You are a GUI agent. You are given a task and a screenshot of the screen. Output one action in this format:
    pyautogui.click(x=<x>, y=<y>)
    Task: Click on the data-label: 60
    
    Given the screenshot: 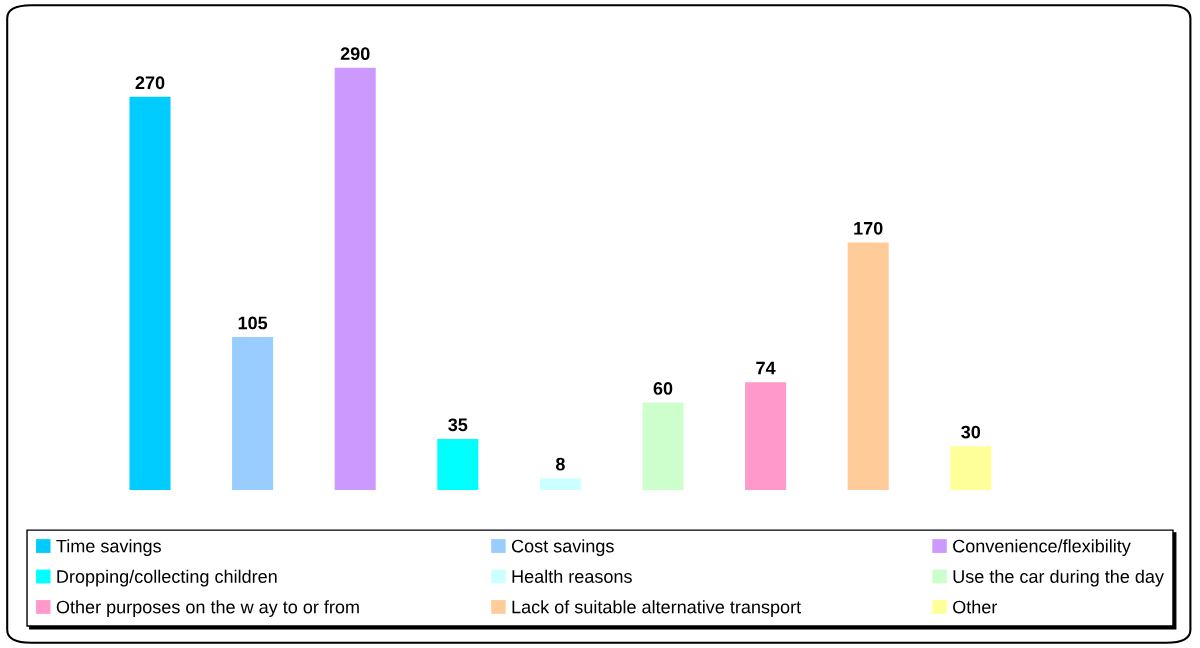 What is the action you would take?
    pyautogui.click(x=663, y=388)
    